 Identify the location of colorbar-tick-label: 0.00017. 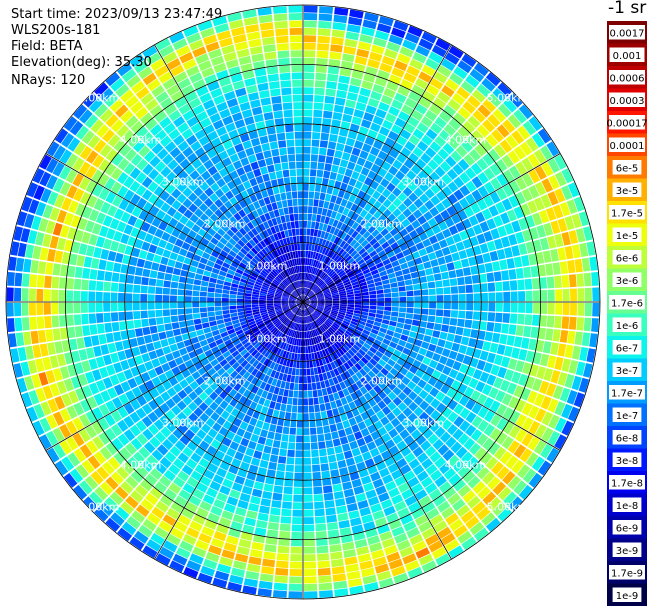
(626, 123).